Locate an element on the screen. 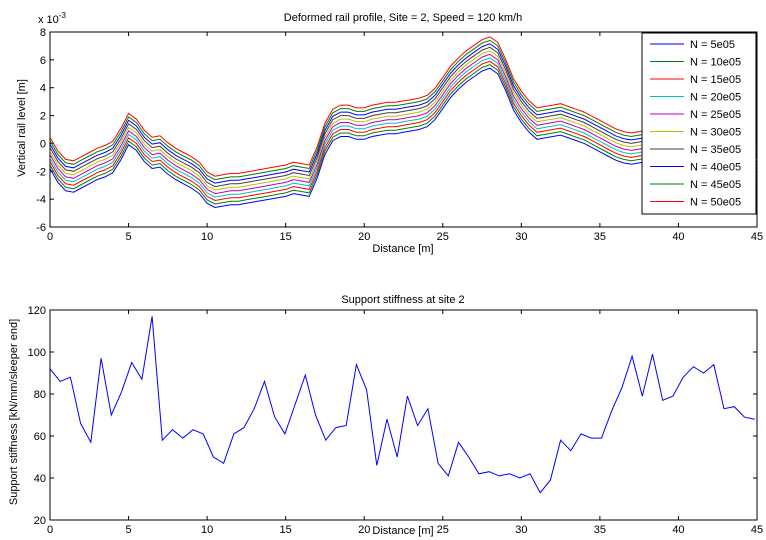 The width and height of the screenshot is (766, 540). y-multiplier-base: x 10 is located at coordinates (48, 20).